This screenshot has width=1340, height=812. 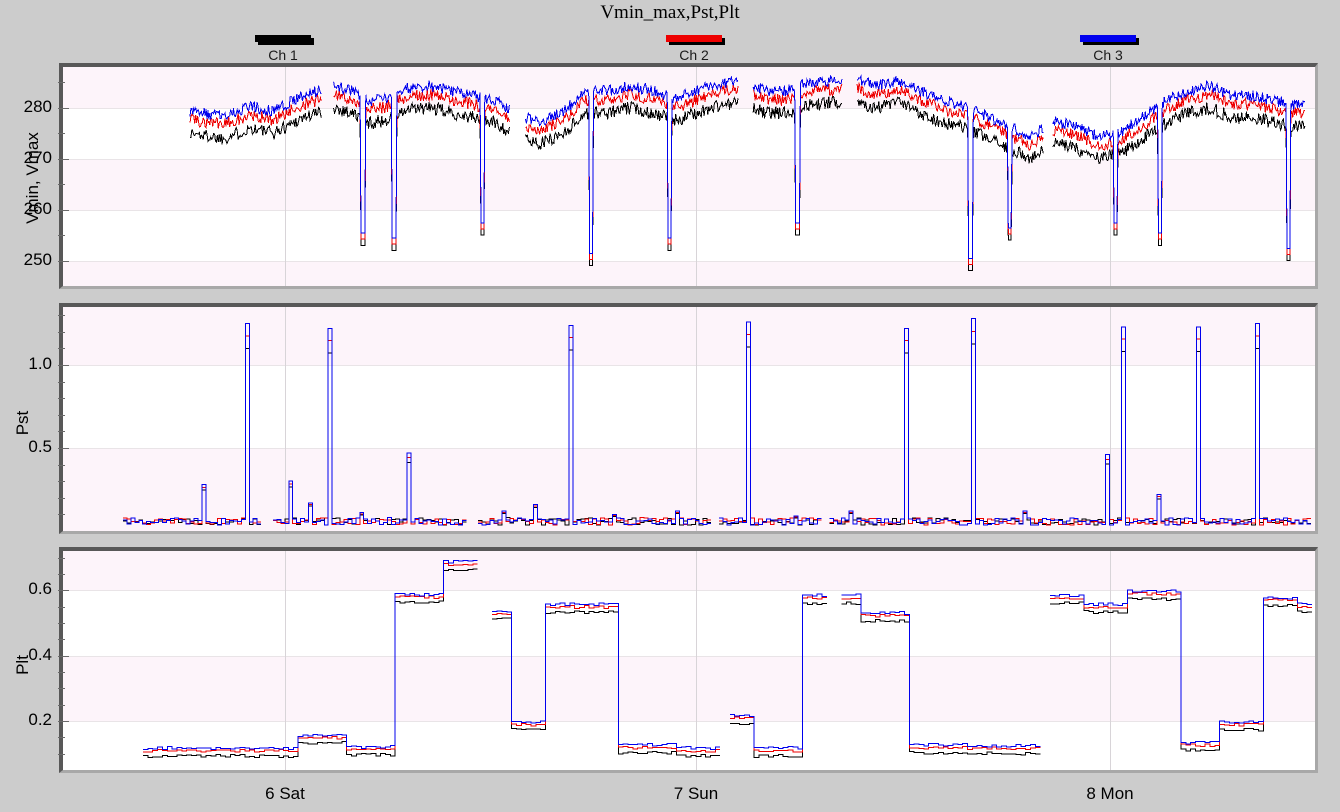 What do you see at coordinates (40, 719) in the screenshot?
I see `y-axis-tick-label: 0.2` at bounding box center [40, 719].